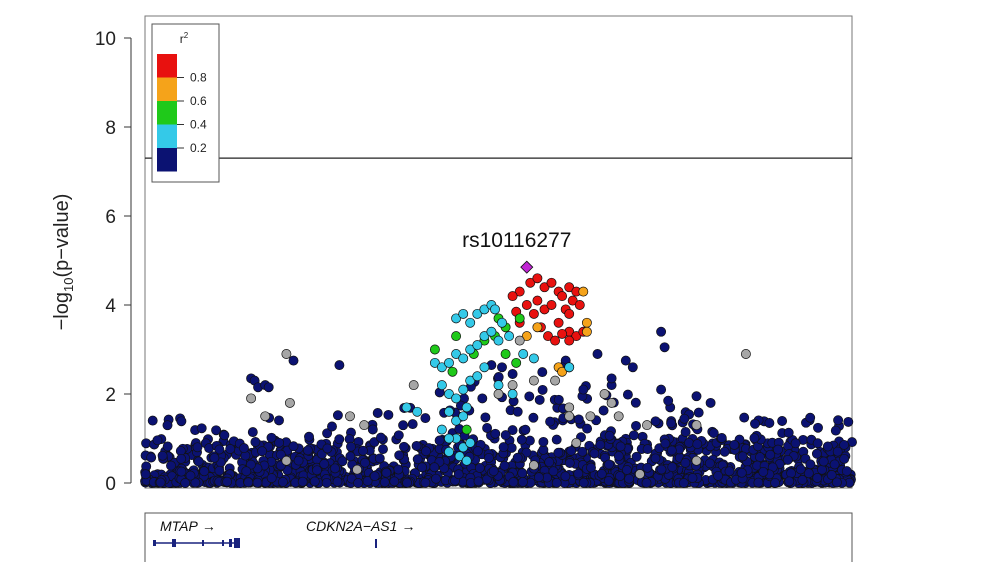  What do you see at coordinates (360, 526) in the screenshot?
I see `gene-label-cdkn2a-as1: CDKN2A−AS1 →` at bounding box center [360, 526].